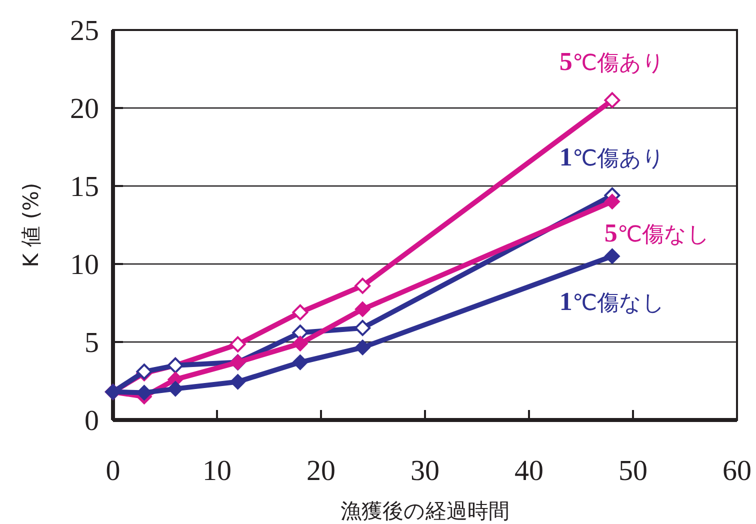 The width and height of the screenshot is (756, 524). What do you see at coordinates (425, 471) in the screenshot?
I see `x-tick-label: 30` at bounding box center [425, 471].